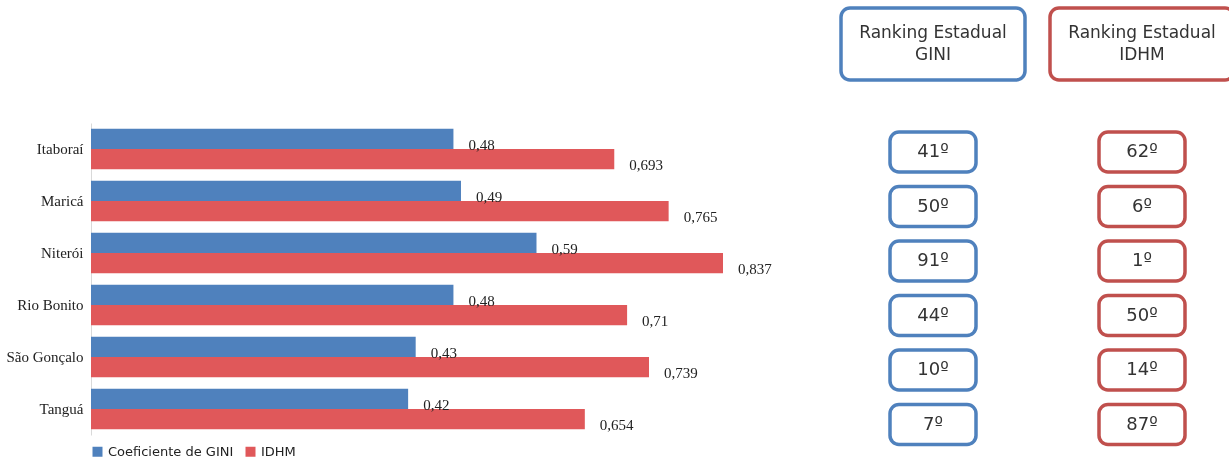 This screenshot has width=1229, height=475. What do you see at coordinates (1142, 368) in the screenshot?
I see `text: 14º` at bounding box center [1142, 368].